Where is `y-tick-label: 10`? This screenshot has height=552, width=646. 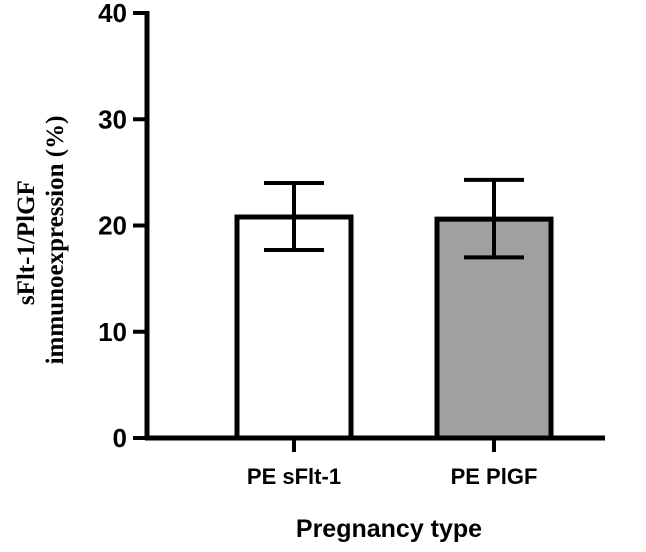 y-tick-label: 10 is located at coordinates (112, 332).